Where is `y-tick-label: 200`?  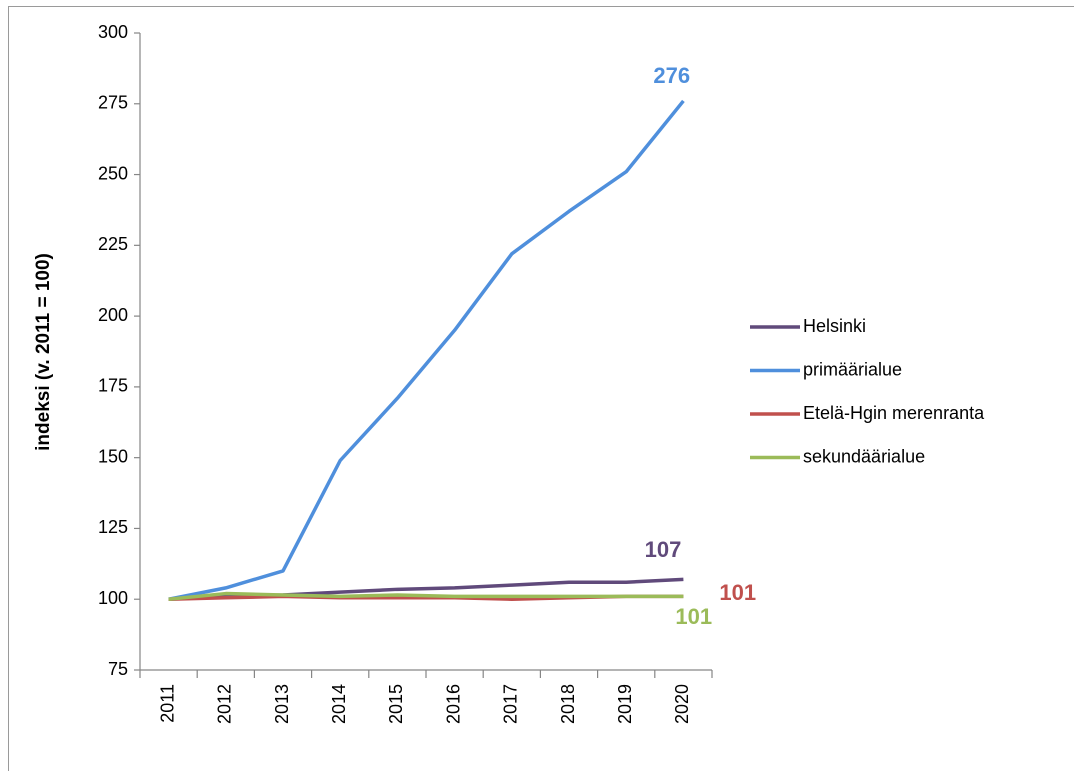
y-tick-label: 200 is located at coordinates (113, 315).